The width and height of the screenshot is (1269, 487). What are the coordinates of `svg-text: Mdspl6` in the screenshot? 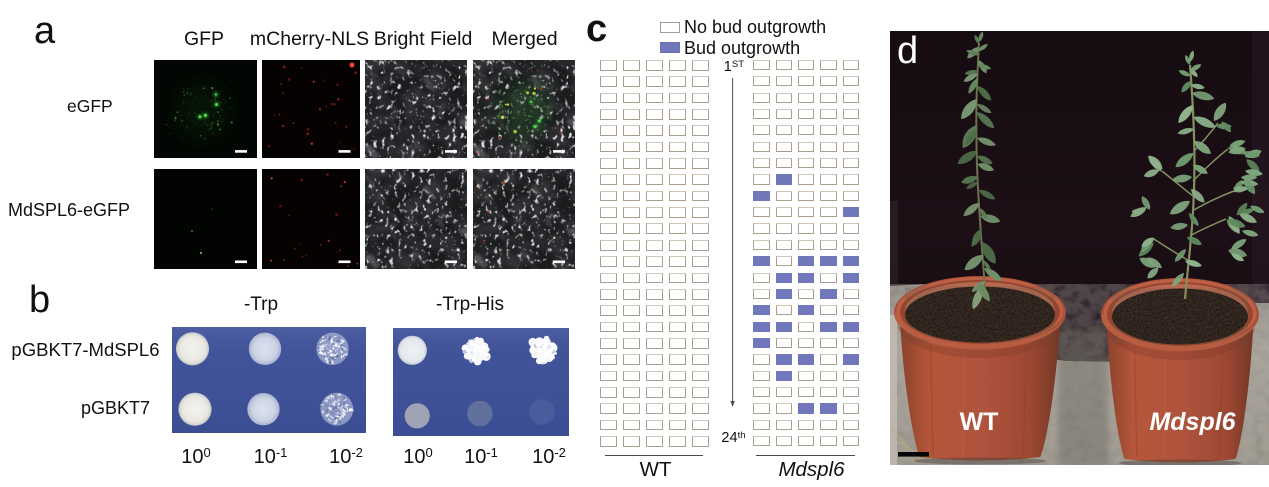 It's located at (1192, 422).